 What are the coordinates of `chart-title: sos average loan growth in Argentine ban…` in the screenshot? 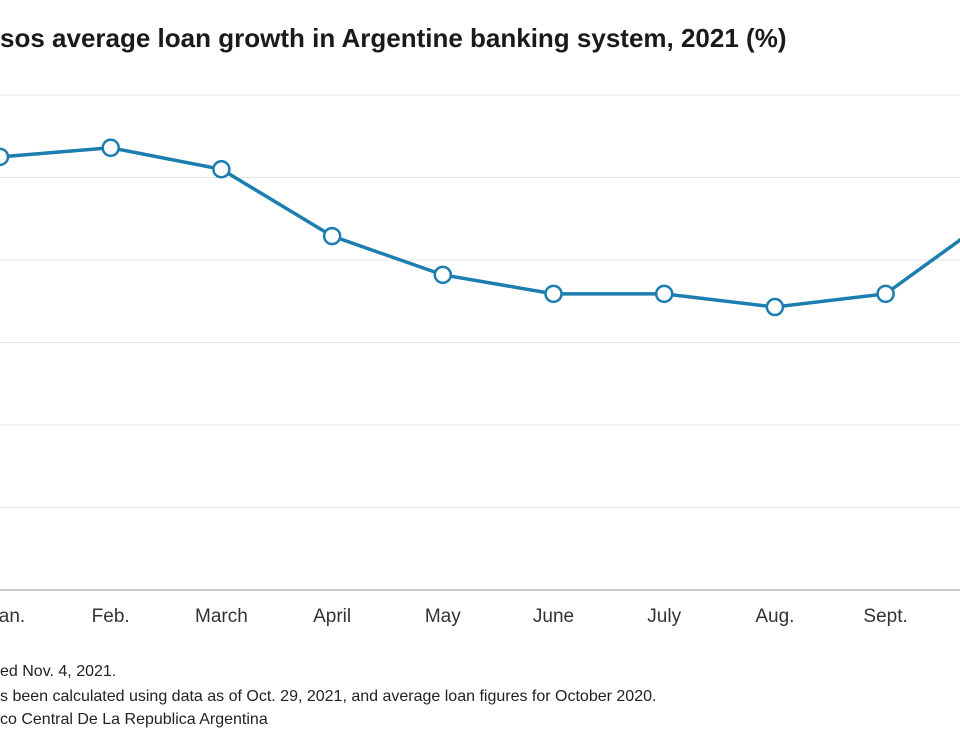 It's located at (393, 38).